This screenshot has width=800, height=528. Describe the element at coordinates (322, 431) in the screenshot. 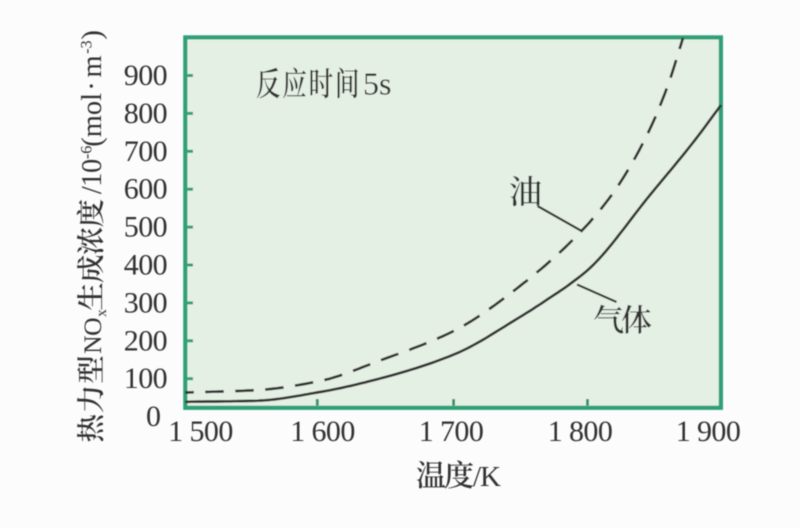

I see `svg-text: 1 600` at that location.